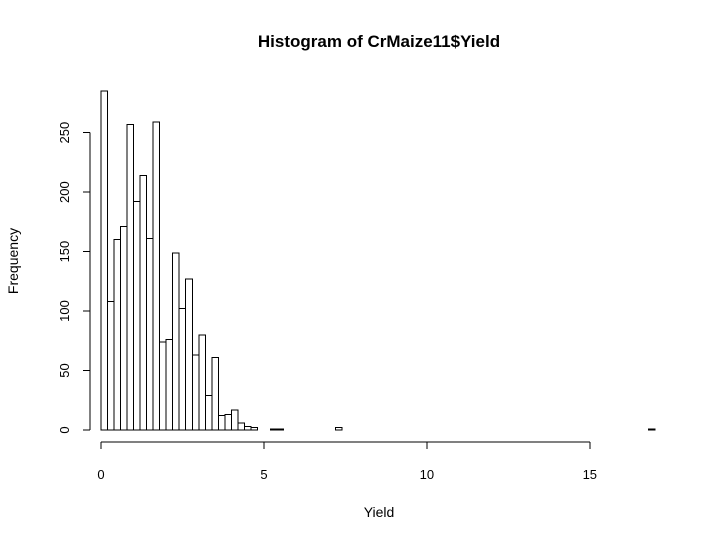 The height and width of the screenshot is (542, 719). Describe the element at coordinates (263, 474) in the screenshot. I see `x-tick-label: 5` at that location.